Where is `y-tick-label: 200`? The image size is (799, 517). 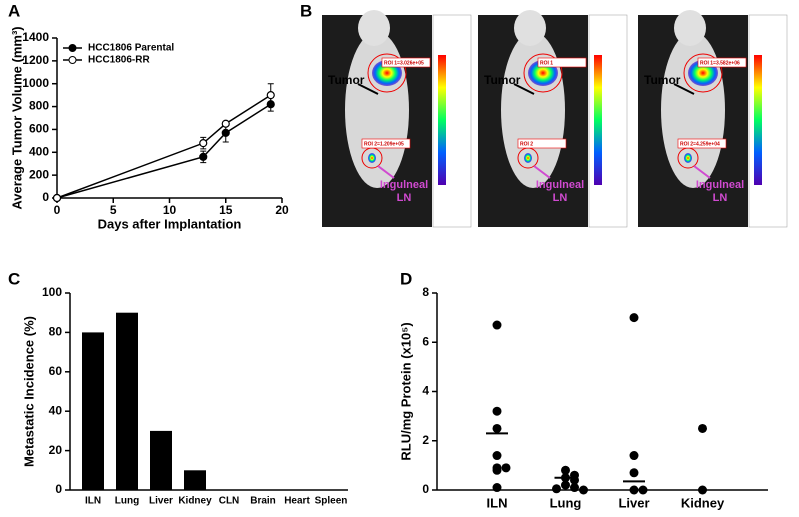
y-tick-label: 200 is located at coordinates (39, 174).